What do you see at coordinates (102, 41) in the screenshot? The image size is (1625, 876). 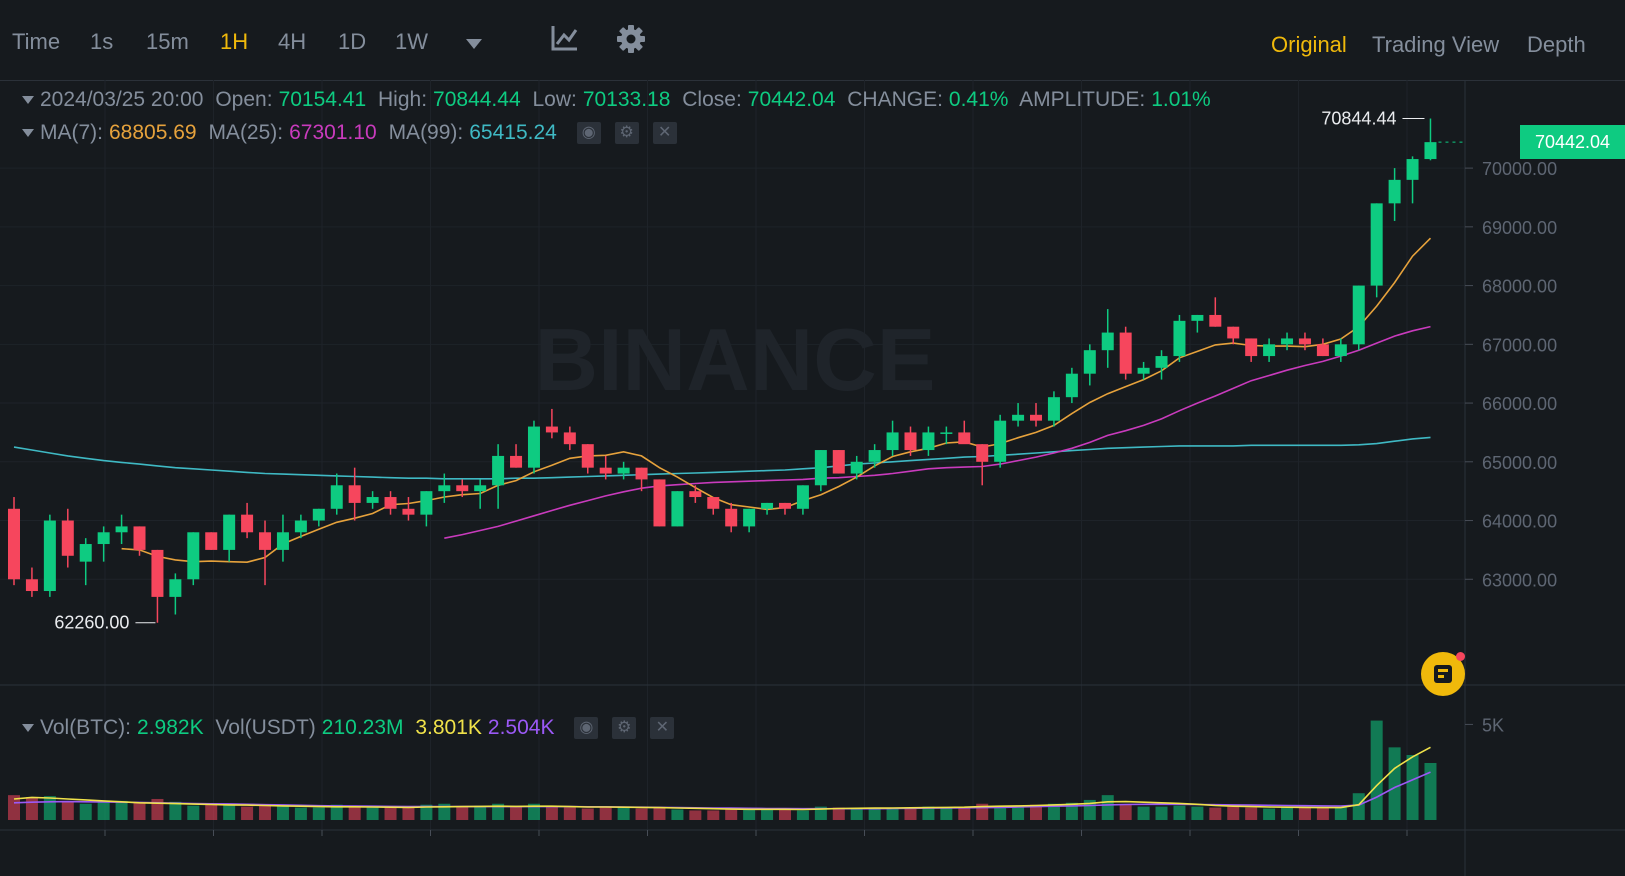 I see `timeframe-1s: 1s` at bounding box center [102, 41].